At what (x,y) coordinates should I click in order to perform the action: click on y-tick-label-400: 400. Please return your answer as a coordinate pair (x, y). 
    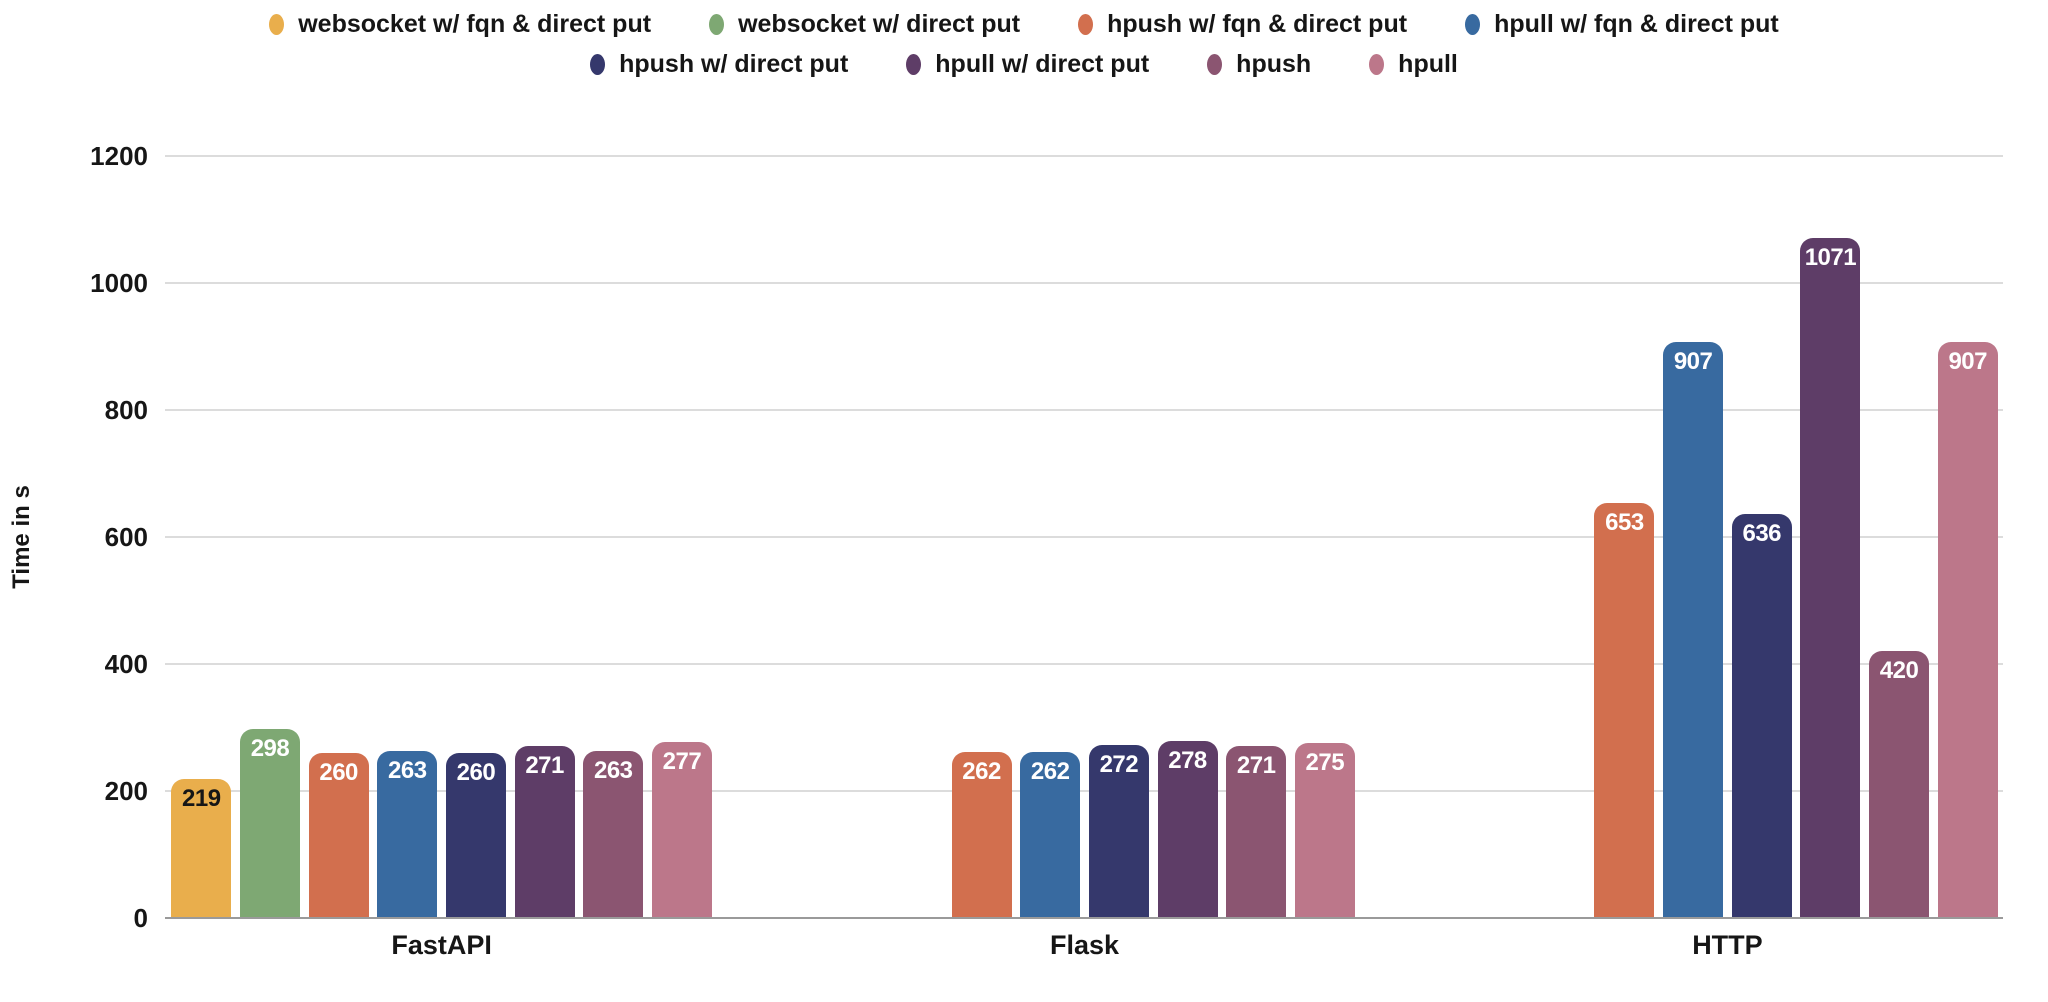
    Looking at the image, I should click on (126, 664).